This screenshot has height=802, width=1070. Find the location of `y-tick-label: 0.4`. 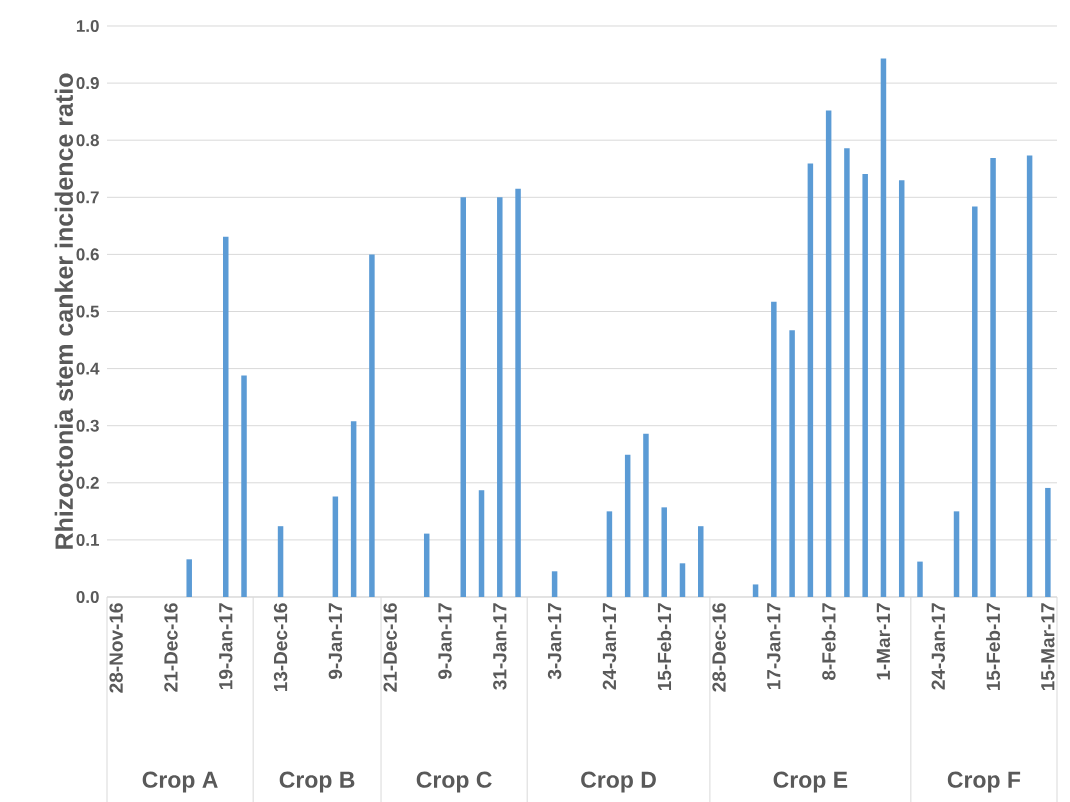

y-tick-label: 0.4 is located at coordinates (88, 368).